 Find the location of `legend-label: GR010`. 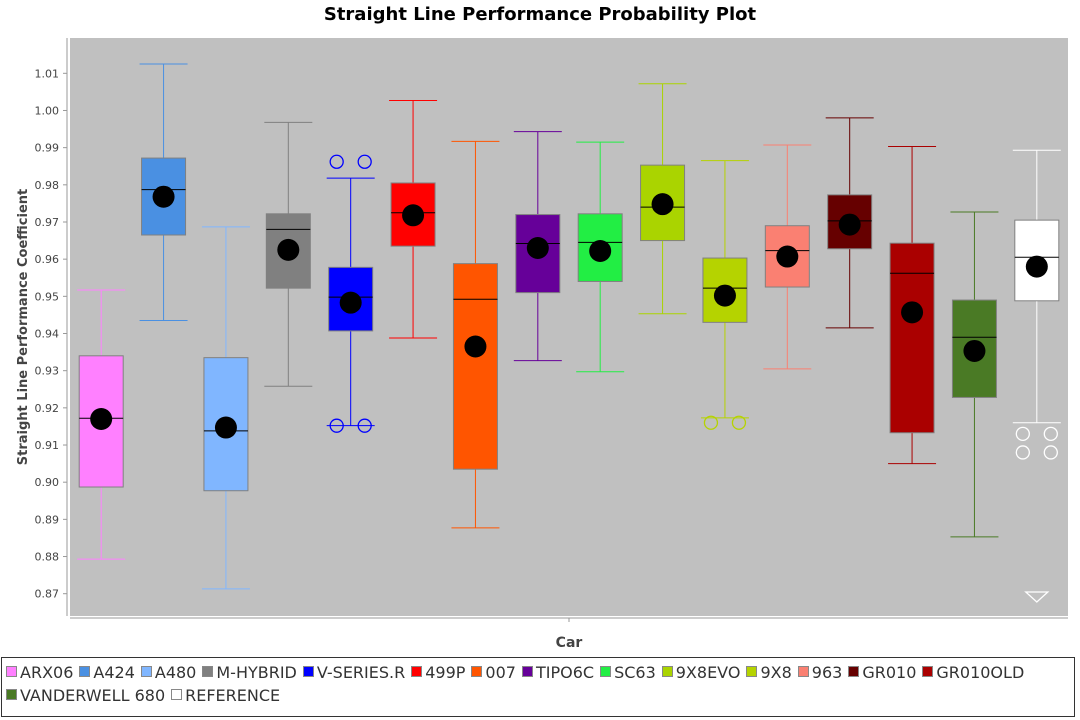

legend-label: GR010 is located at coordinates (889, 672).